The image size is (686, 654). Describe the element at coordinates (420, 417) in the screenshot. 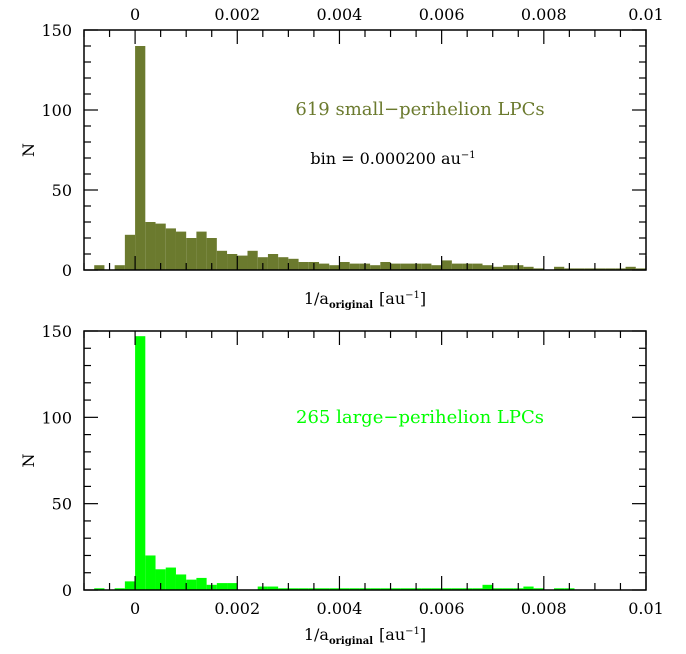

I see `series-annotation: 265 large−perihelion LPCs` at that location.